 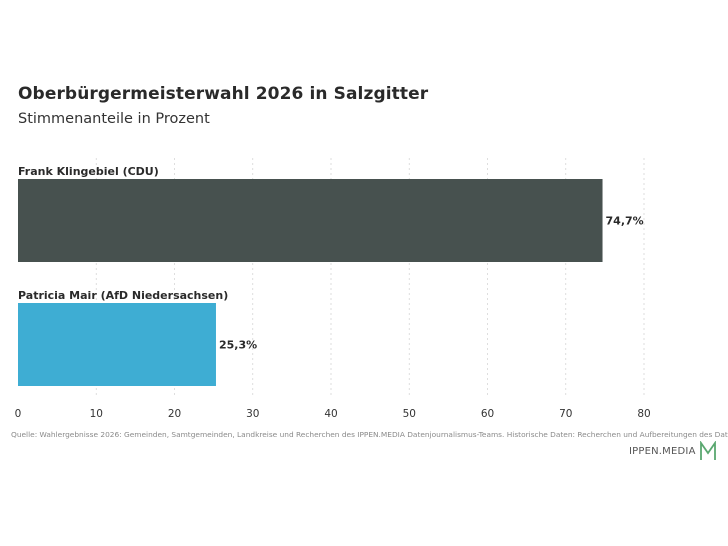 What do you see at coordinates (174, 414) in the screenshot?
I see `x-tick-label: 20` at bounding box center [174, 414].